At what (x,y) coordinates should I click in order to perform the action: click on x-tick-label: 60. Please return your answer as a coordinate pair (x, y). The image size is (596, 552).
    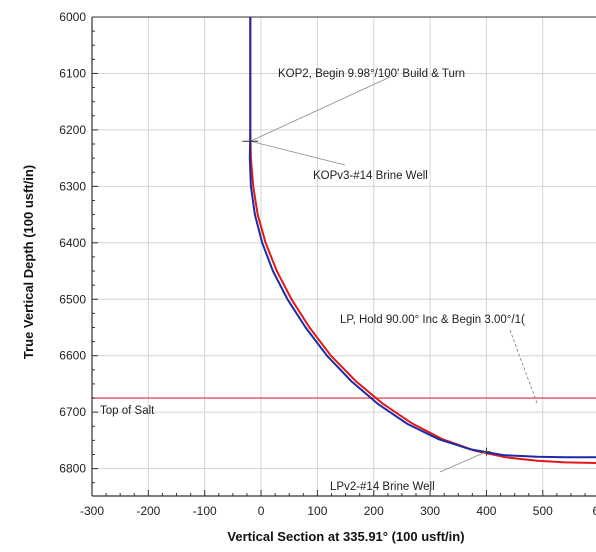
    Looking at the image, I should click on (594, 511).